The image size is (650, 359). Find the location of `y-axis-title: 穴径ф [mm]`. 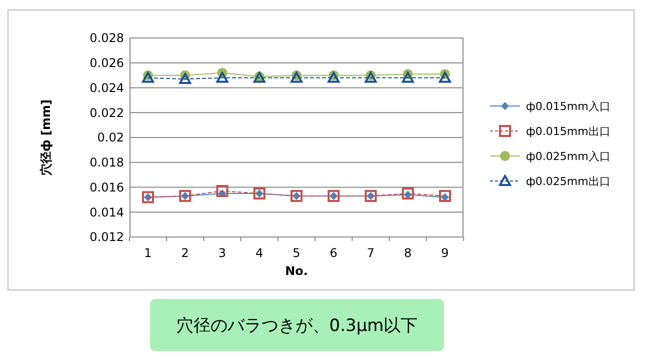

y-axis-title: 穴径ф [mm] is located at coordinates (46, 138).